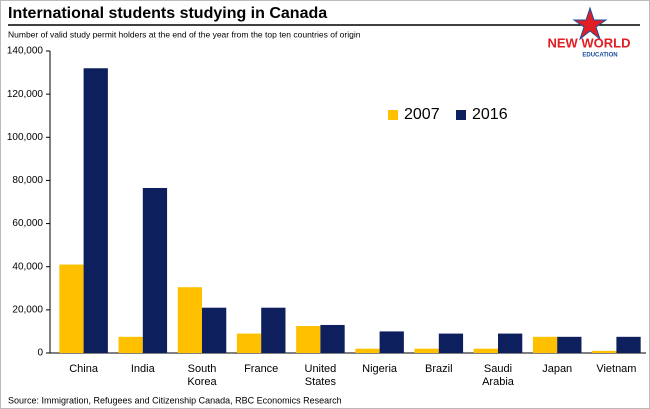 This screenshot has height=409, width=650. I want to click on legend-label: 2016, so click(490, 114).